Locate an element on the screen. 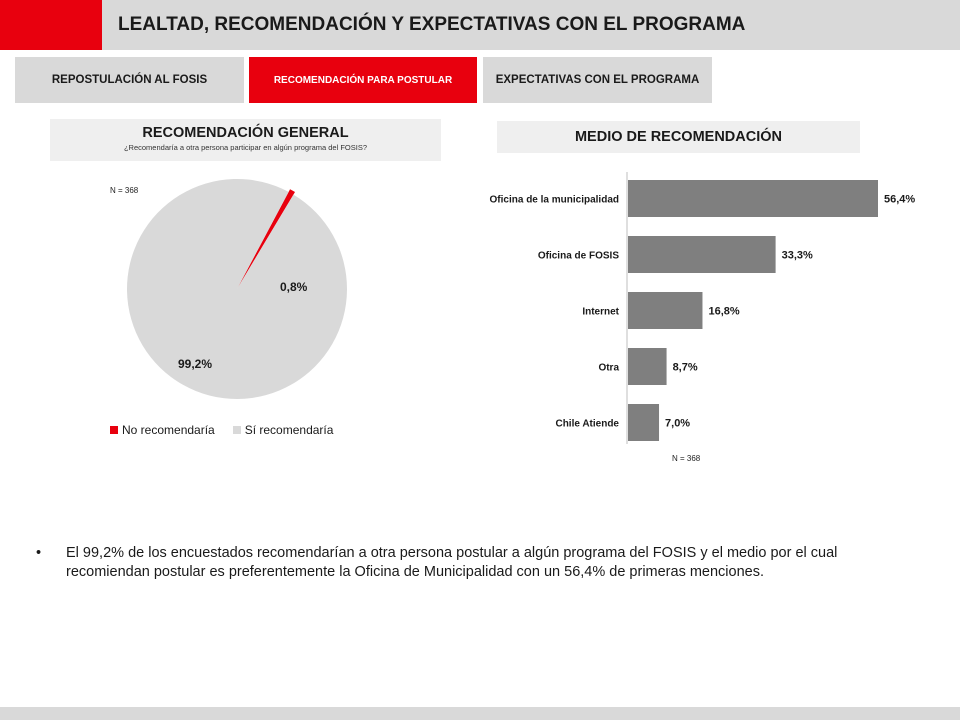 Image resolution: width=960 pixels, height=720 pixels. legend-item-si: Sí recomendaría is located at coordinates (283, 430).